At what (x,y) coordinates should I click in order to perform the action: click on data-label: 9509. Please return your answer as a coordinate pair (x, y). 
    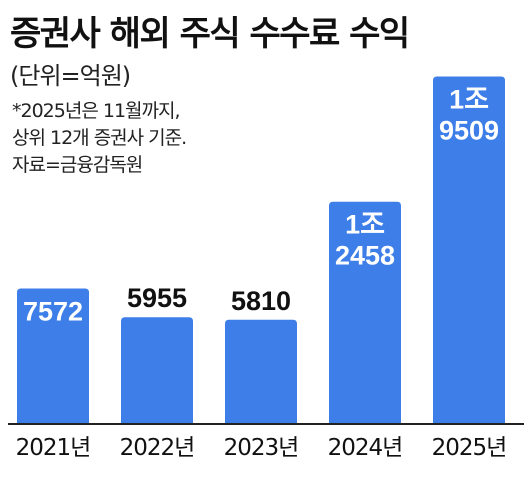
    Looking at the image, I should click on (469, 130).